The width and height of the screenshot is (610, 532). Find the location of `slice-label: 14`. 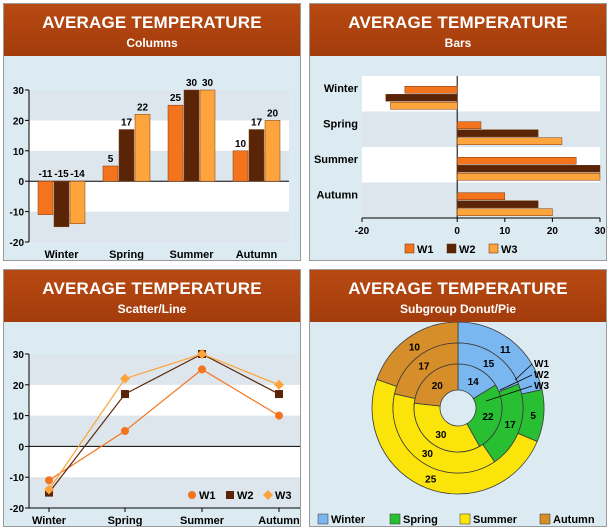

slice-label: 14 is located at coordinates (474, 382).